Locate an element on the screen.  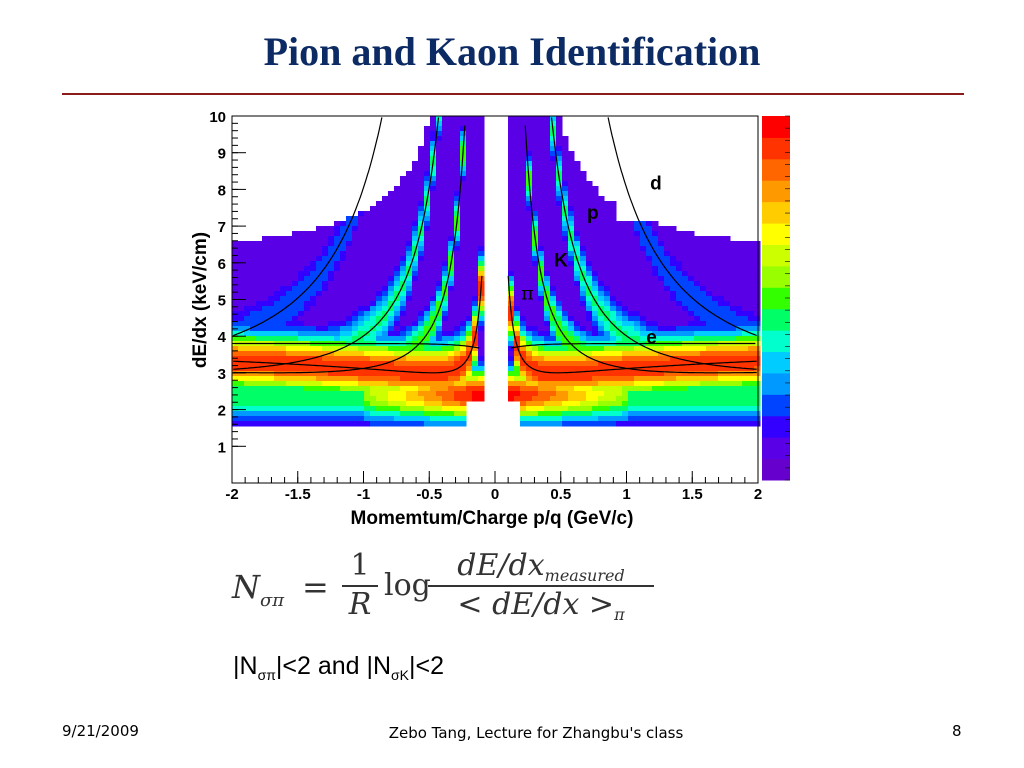
x-axis-label: Momemtum/Charge p/q (GeV/c) is located at coordinates (492, 518).